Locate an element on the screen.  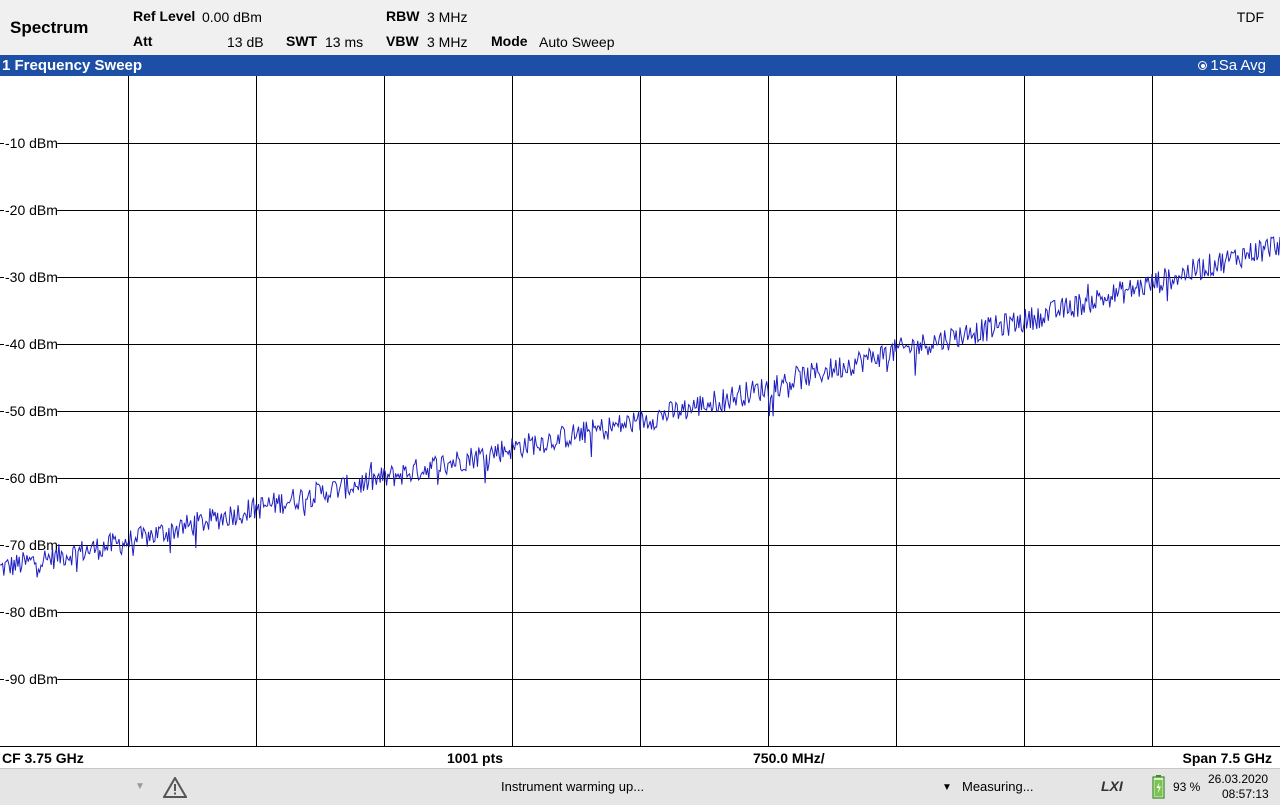
y-tick-label: -40 dBm is located at coordinates (31, 344).